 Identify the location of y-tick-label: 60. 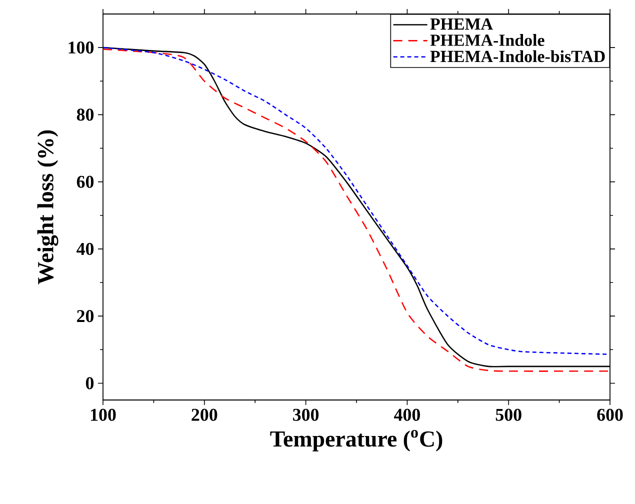
(85, 182).